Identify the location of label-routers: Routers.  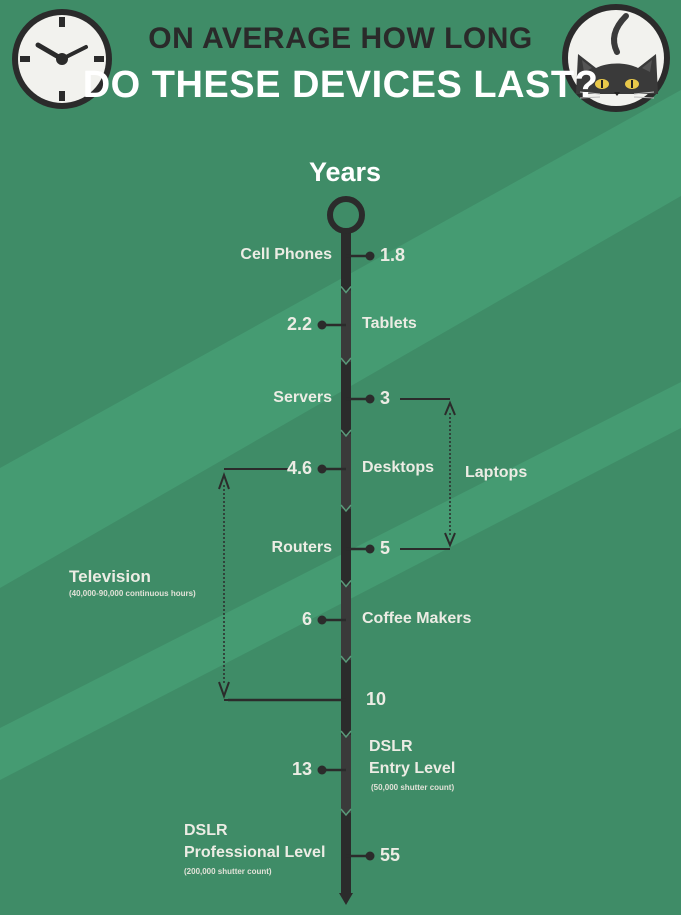
(301, 547).